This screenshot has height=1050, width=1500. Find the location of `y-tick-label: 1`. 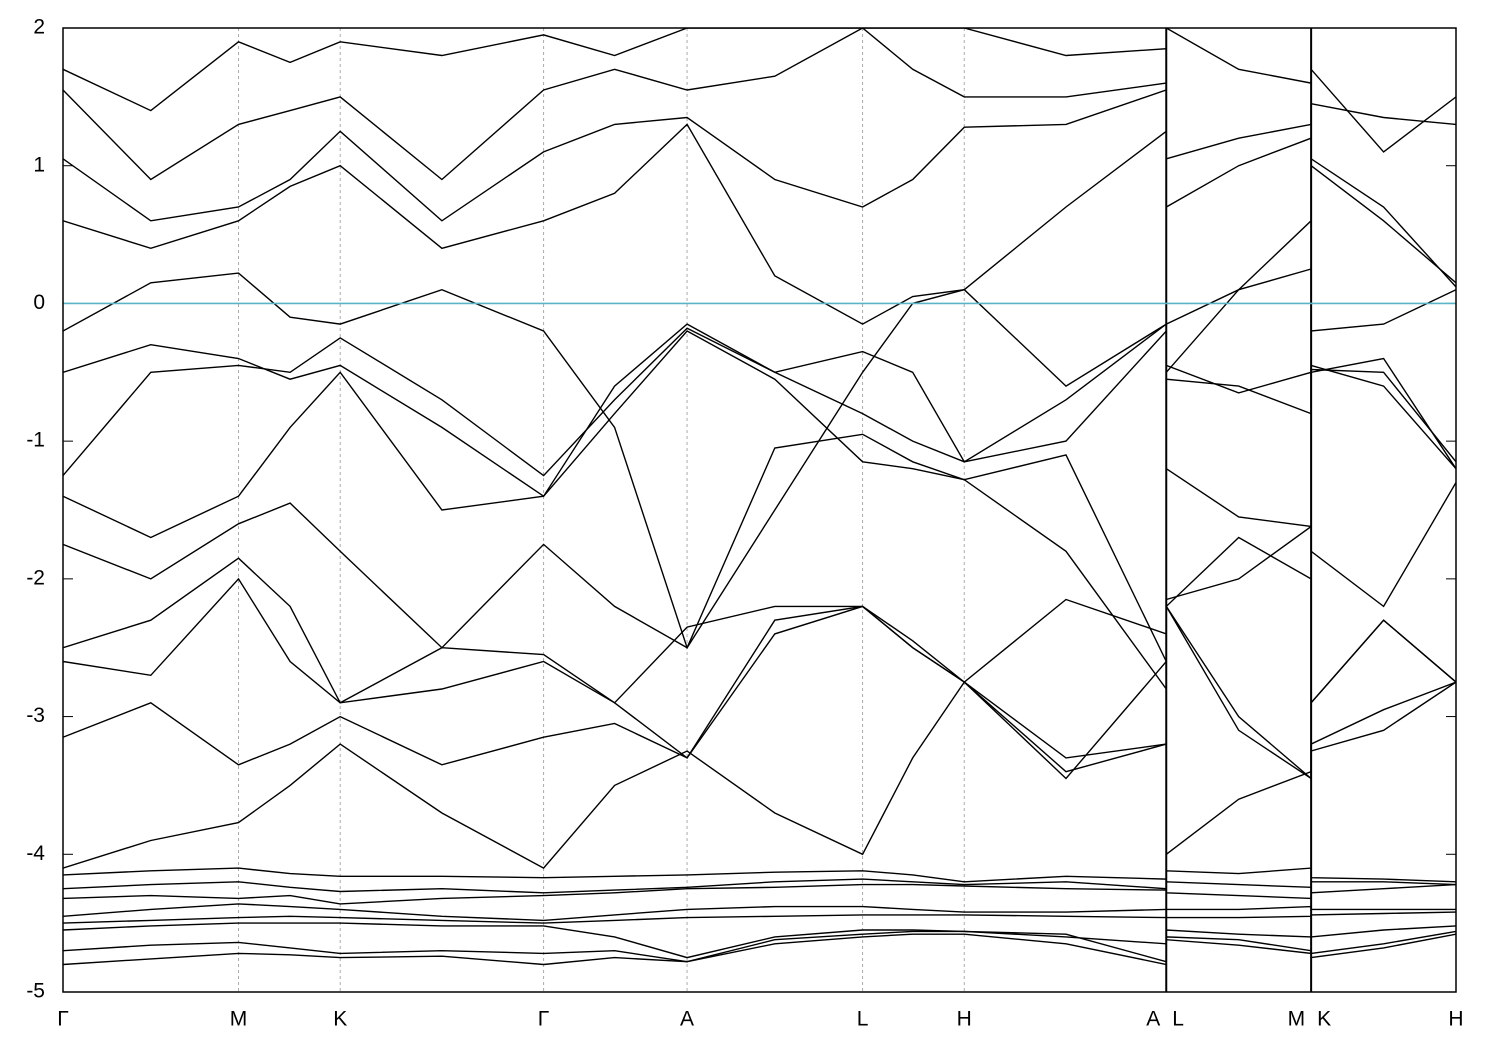

y-tick-label: 1 is located at coordinates (39, 164).